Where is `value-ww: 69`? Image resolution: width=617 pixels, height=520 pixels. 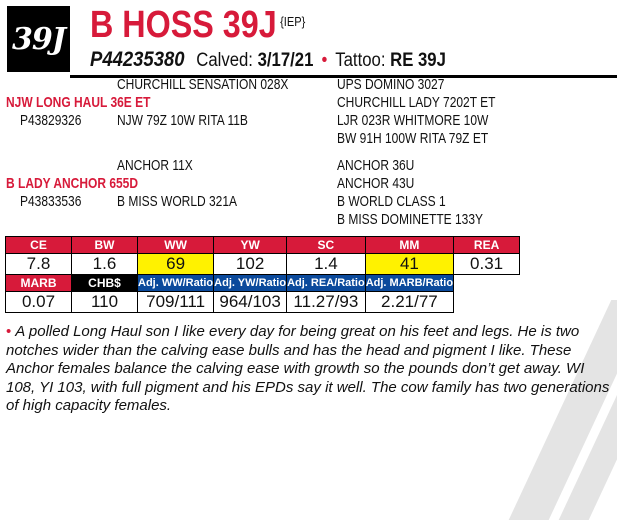 value-ww: 69 is located at coordinates (175, 264).